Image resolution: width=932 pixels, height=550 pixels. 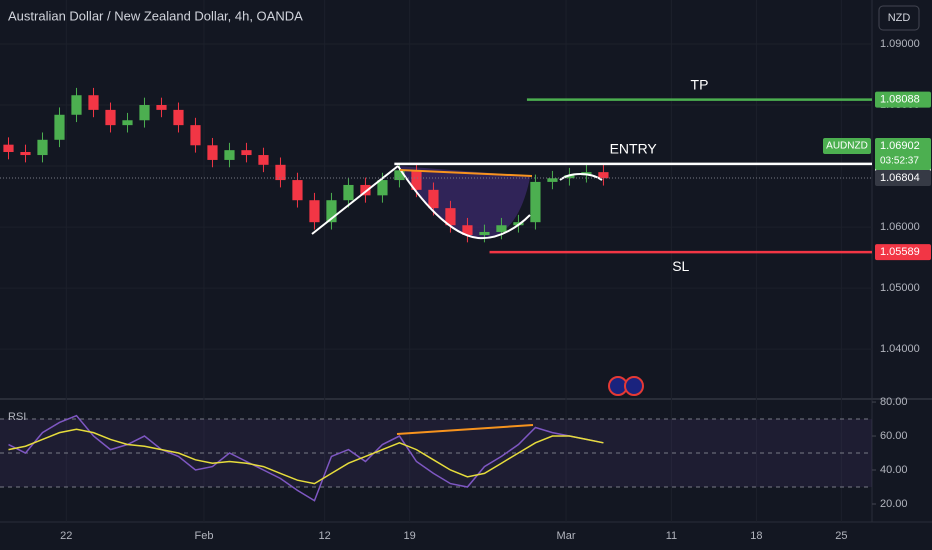 I want to click on y-tick-label: 1.04000, so click(x=900, y=349).